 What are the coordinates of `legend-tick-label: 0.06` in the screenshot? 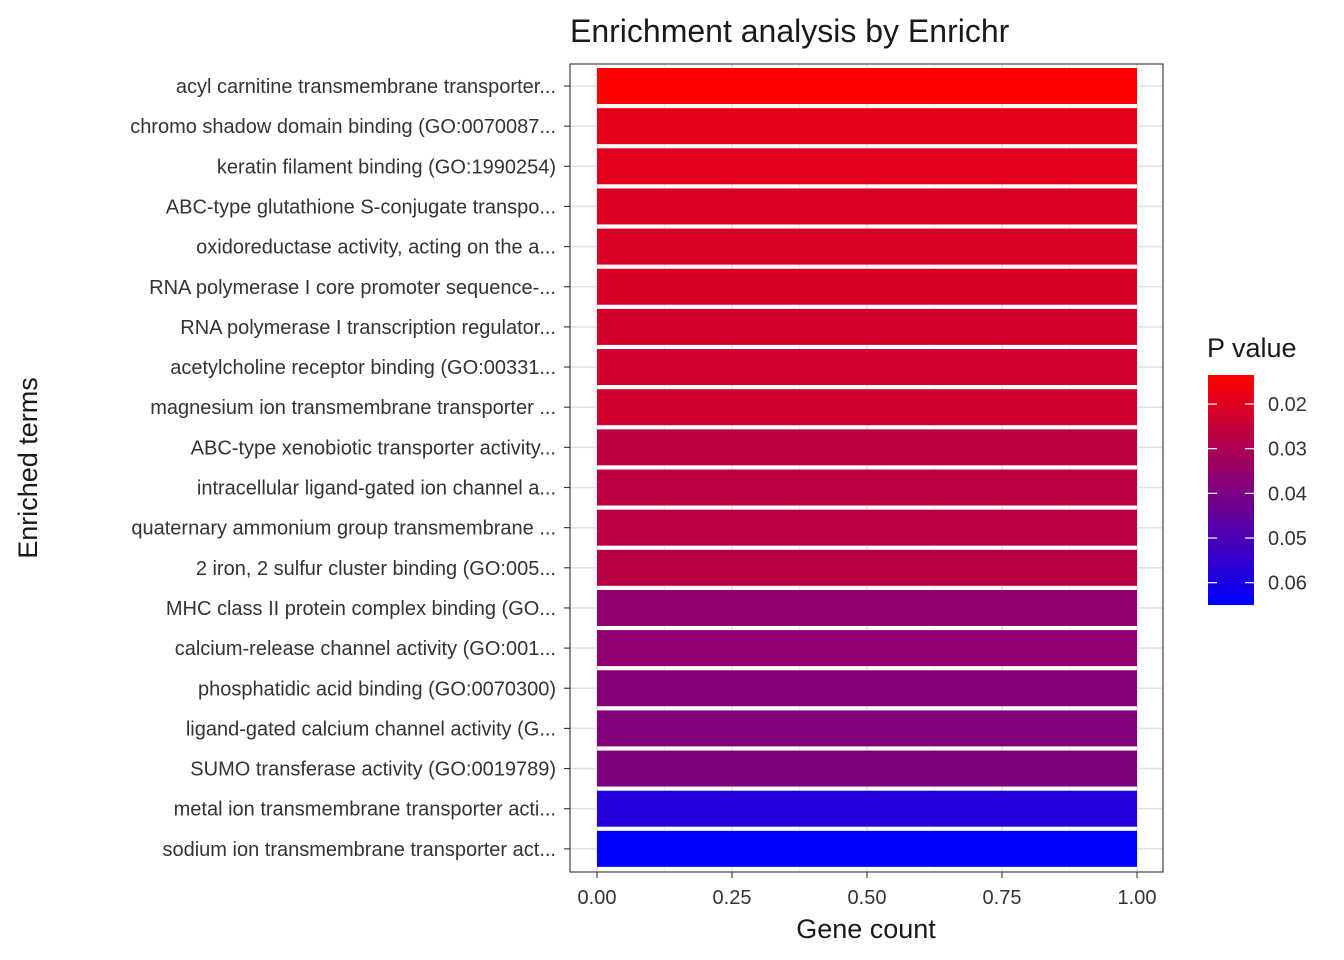 It's located at (1287, 584).